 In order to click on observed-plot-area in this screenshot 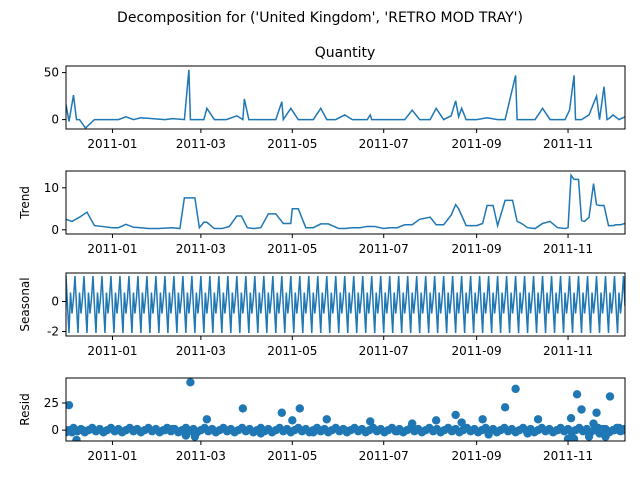, I will do `click(345, 99)`.